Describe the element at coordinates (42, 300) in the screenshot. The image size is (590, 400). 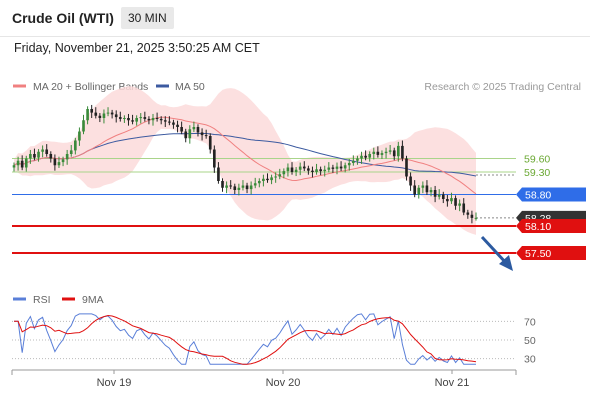
I see `rsi-legend-label: RSI` at that location.